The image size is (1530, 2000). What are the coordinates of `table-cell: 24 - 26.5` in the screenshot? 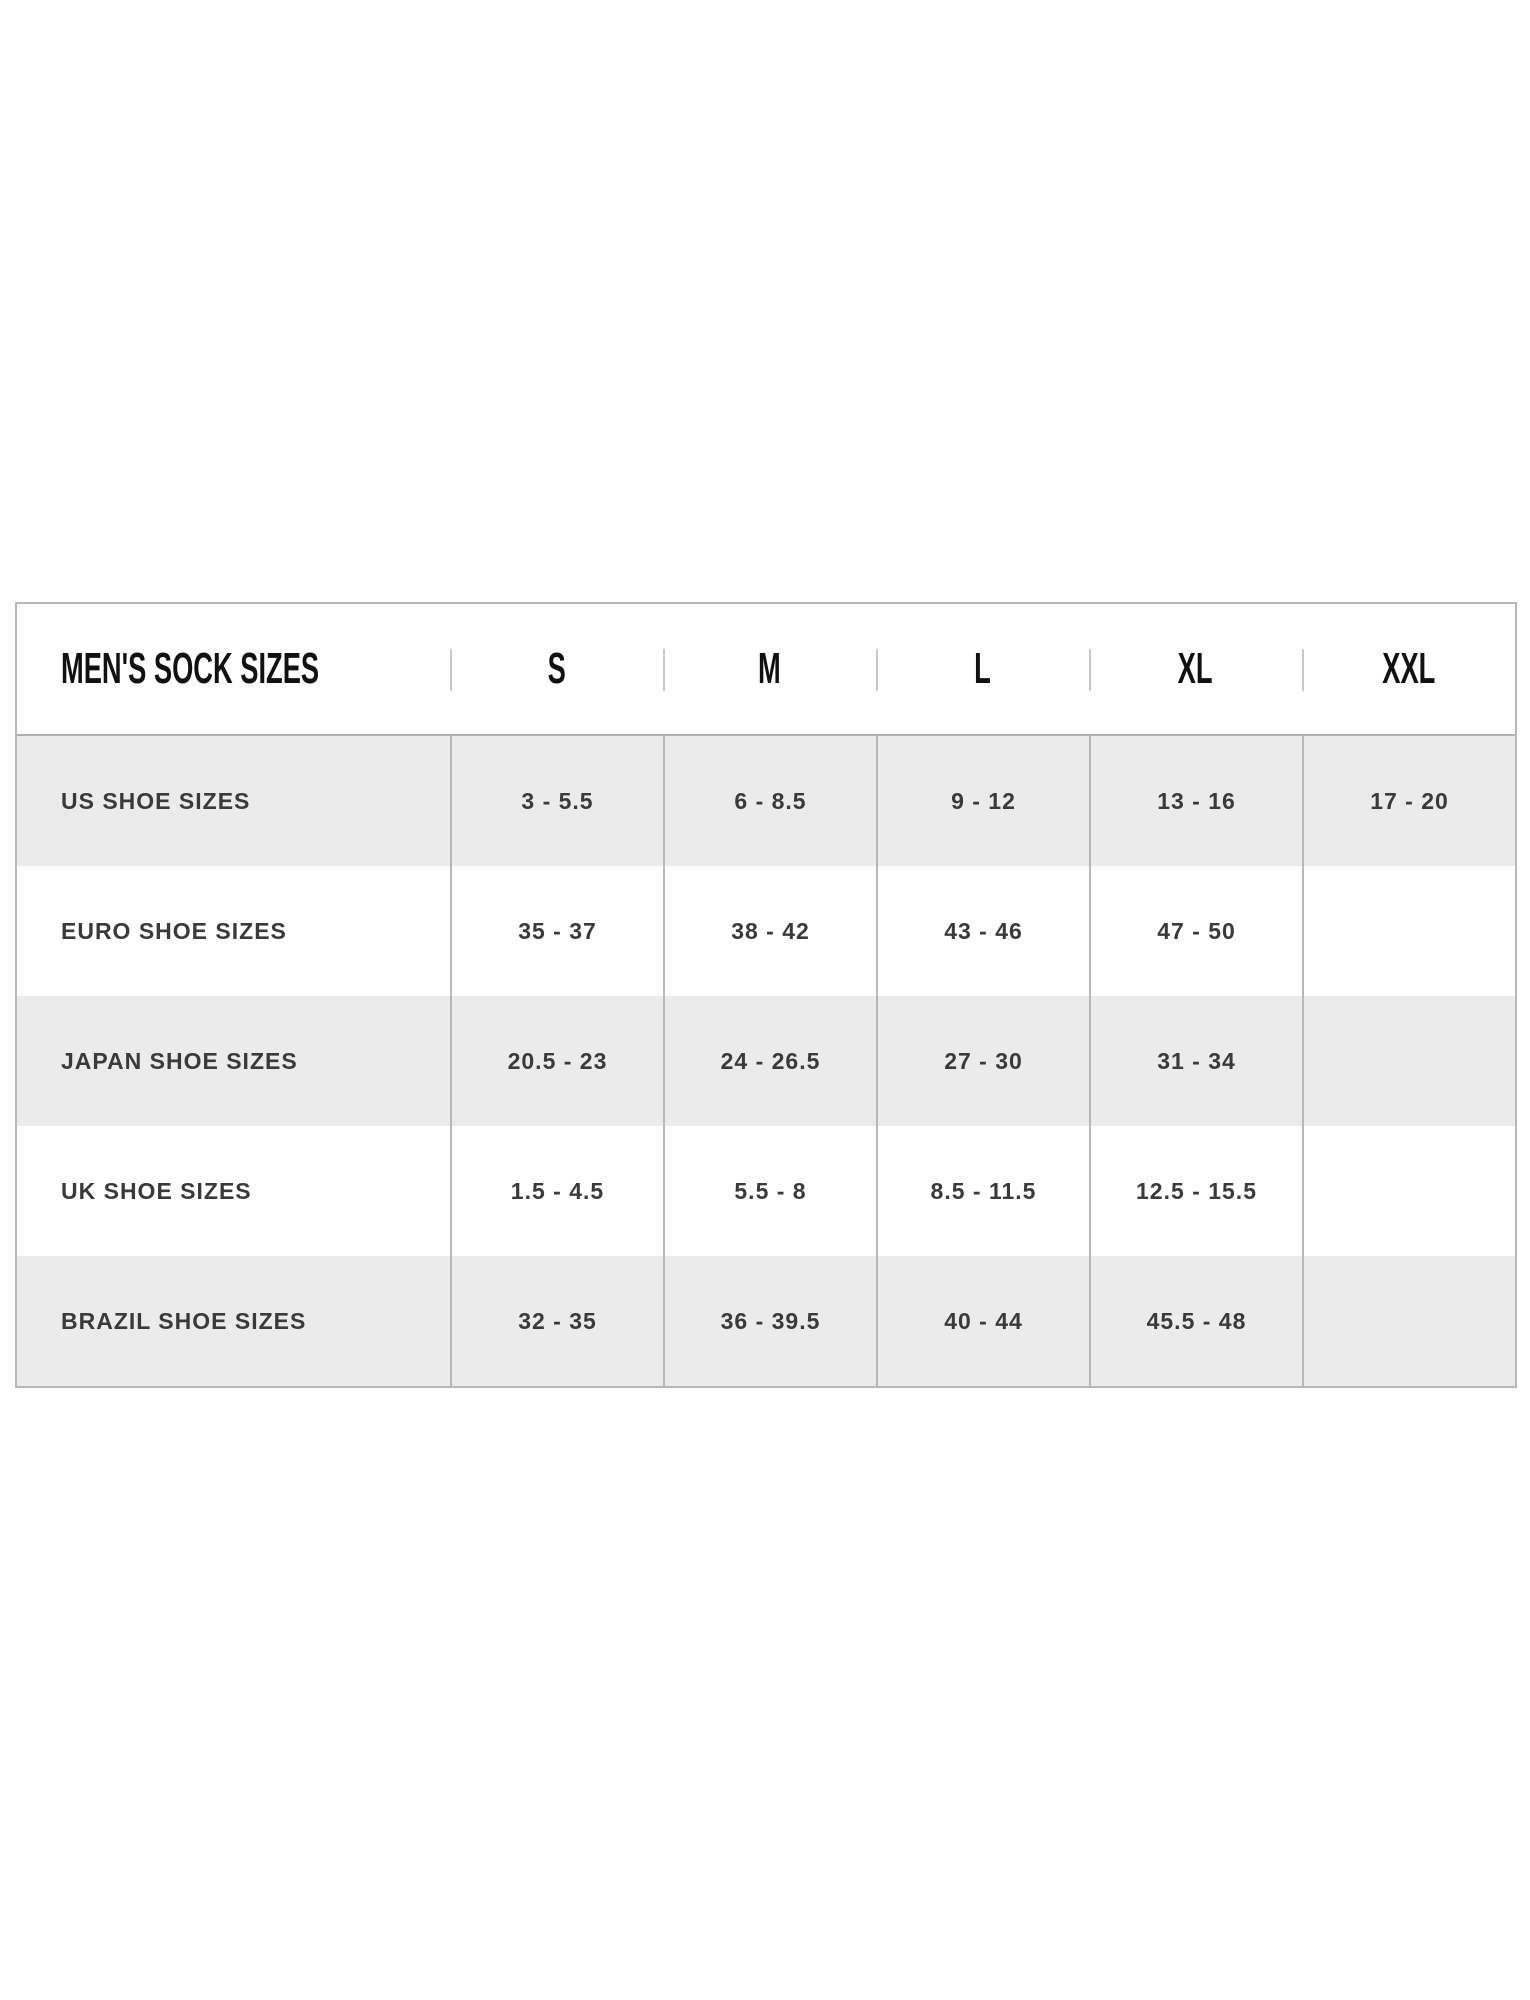 It's located at (769, 1061).